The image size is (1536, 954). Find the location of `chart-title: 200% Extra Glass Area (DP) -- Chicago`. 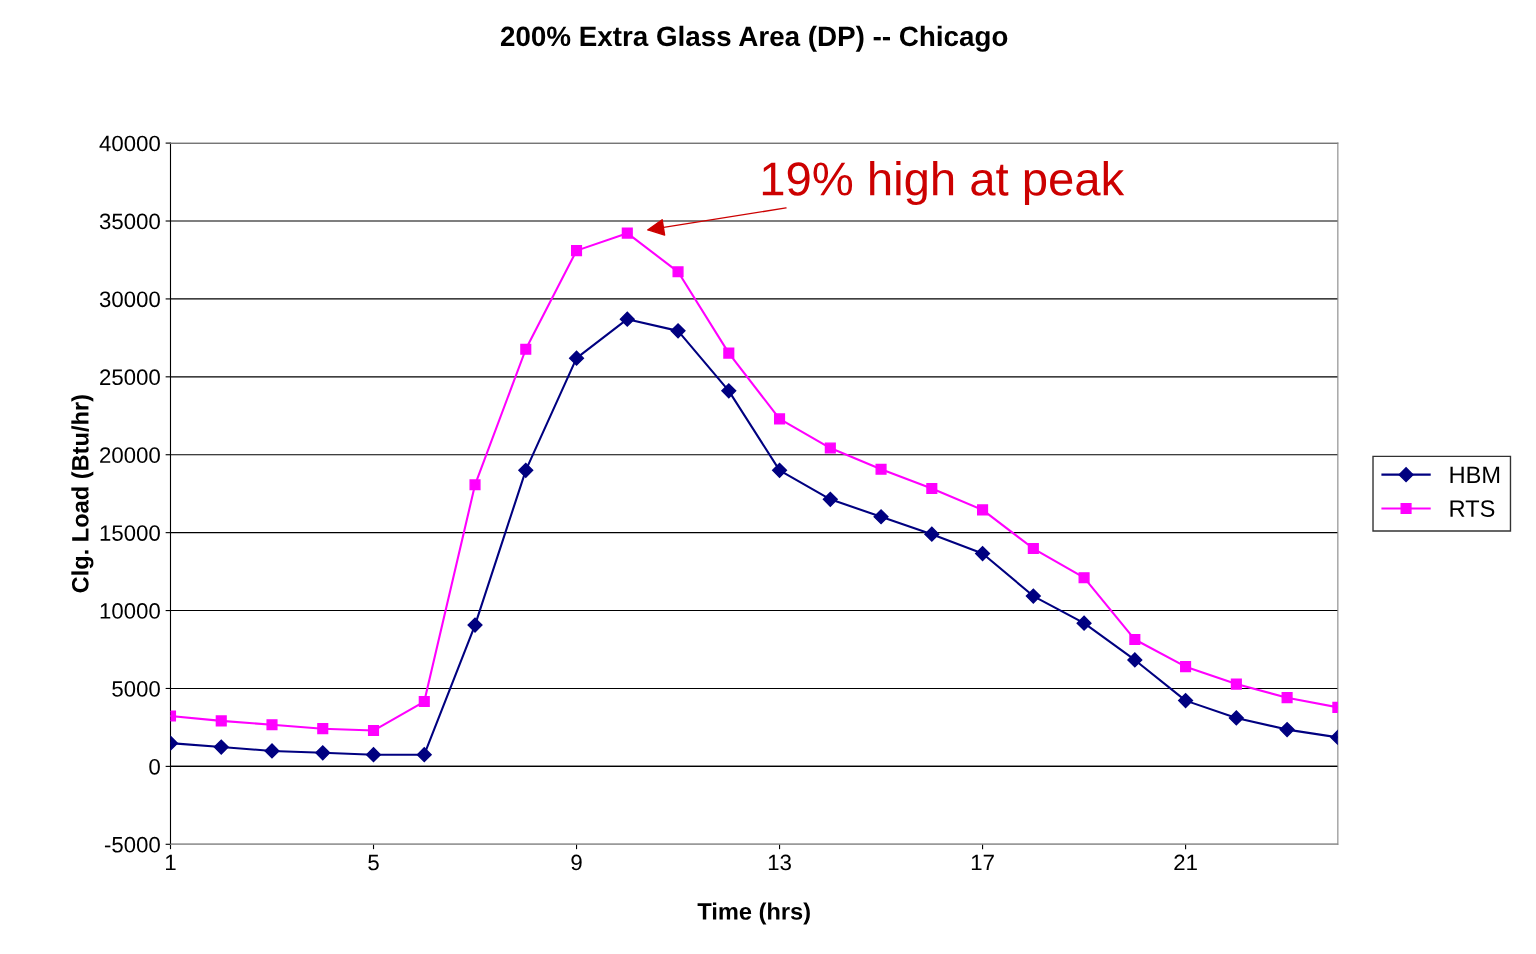

chart-title: 200% Extra Glass Area (DP) -- Chicago is located at coordinates (754, 38).